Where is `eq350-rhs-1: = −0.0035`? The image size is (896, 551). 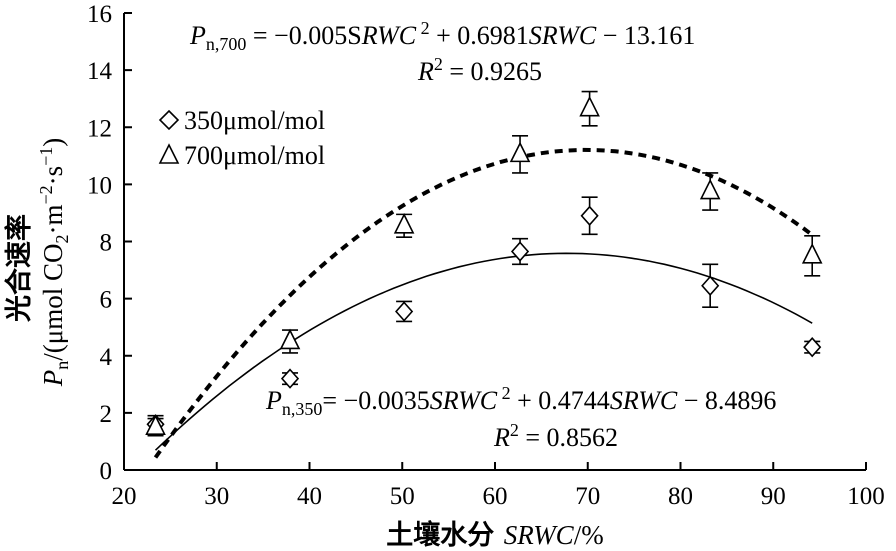 eq350-rhs-1: = −0.0035 is located at coordinates (375, 400).